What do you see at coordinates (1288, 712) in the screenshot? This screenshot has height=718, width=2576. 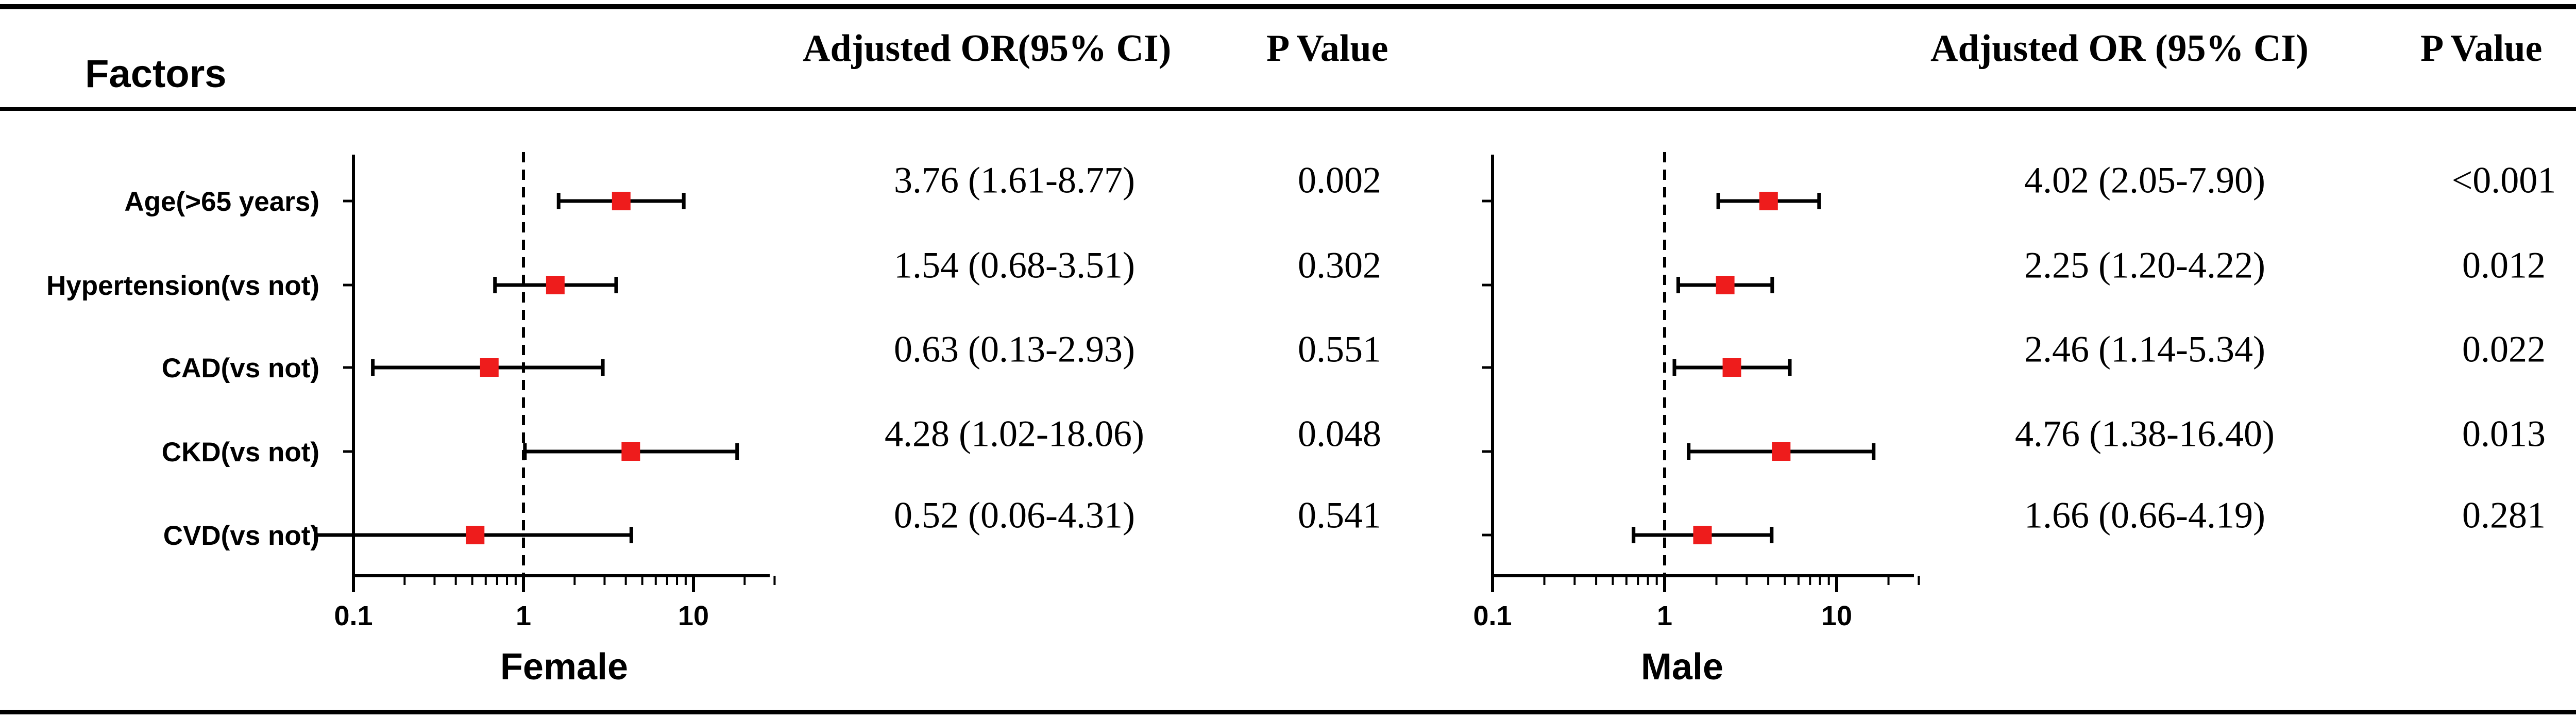 I see `bottom-rule` at bounding box center [1288, 712].